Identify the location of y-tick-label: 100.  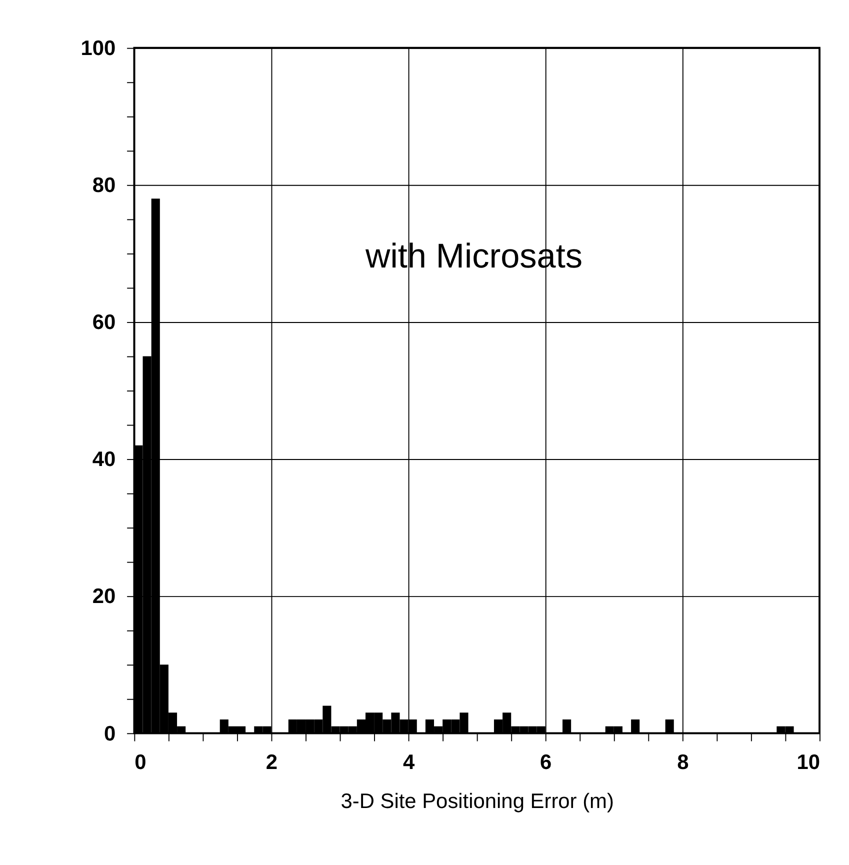
(98, 48).